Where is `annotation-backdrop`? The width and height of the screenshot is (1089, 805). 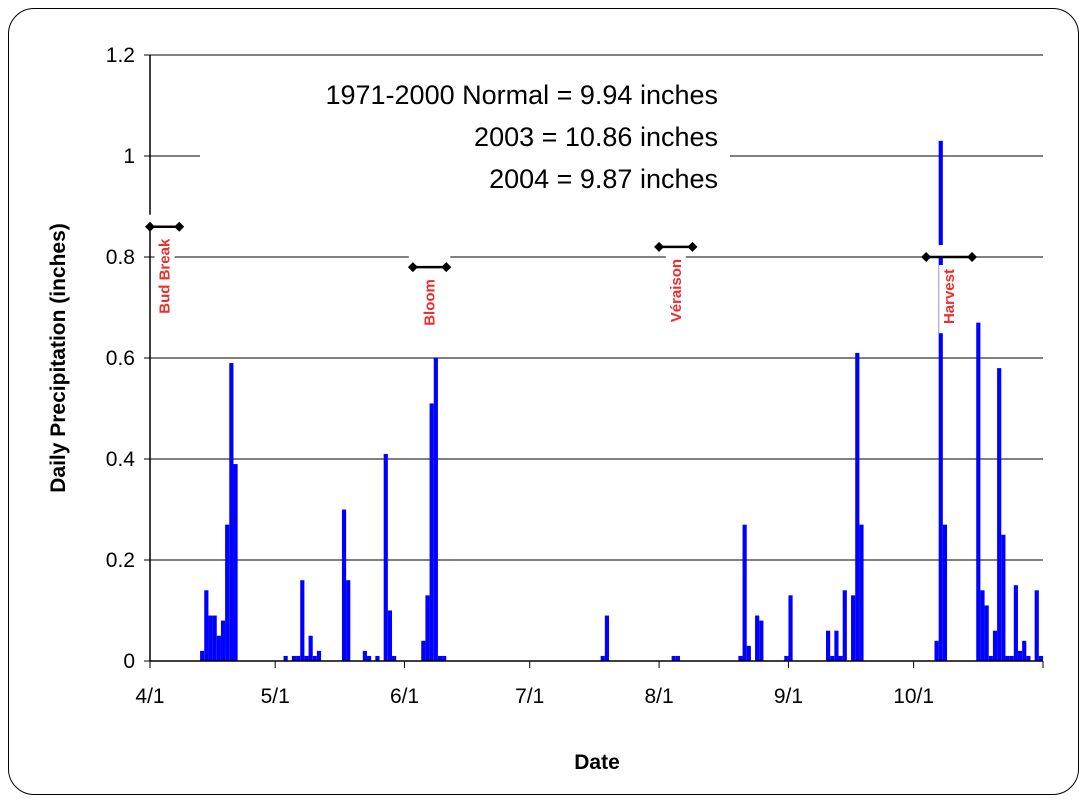
annotation-backdrop is located at coordinates (465, 136).